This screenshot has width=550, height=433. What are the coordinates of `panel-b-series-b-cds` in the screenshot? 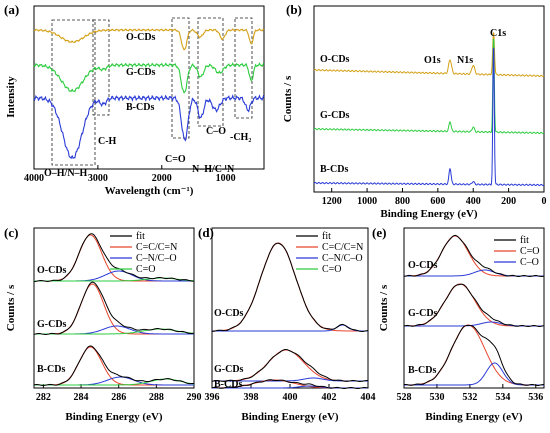 It's located at (429, 117).